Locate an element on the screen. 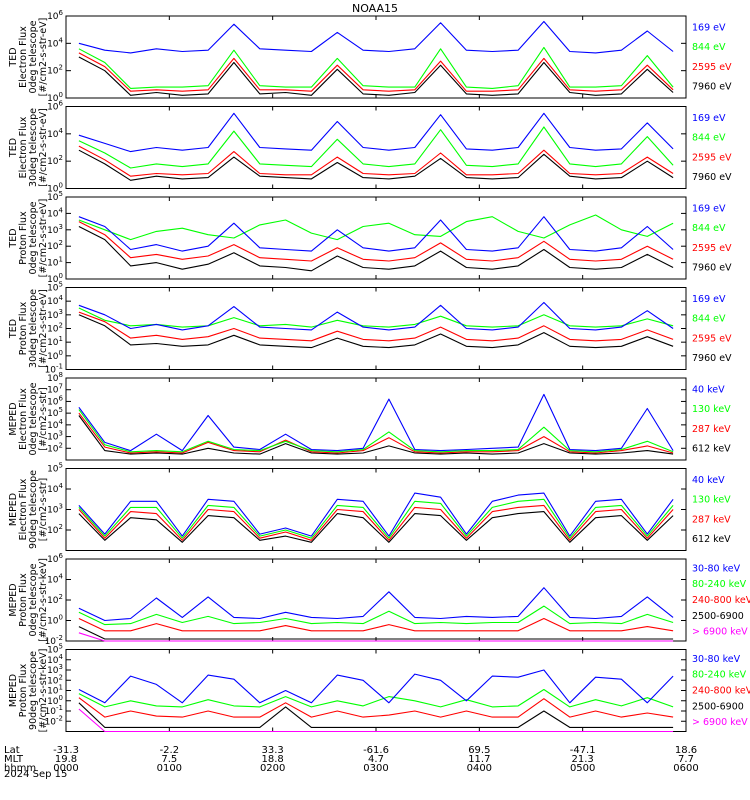  legend-label: 2500-6900 is located at coordinates (718, 616).